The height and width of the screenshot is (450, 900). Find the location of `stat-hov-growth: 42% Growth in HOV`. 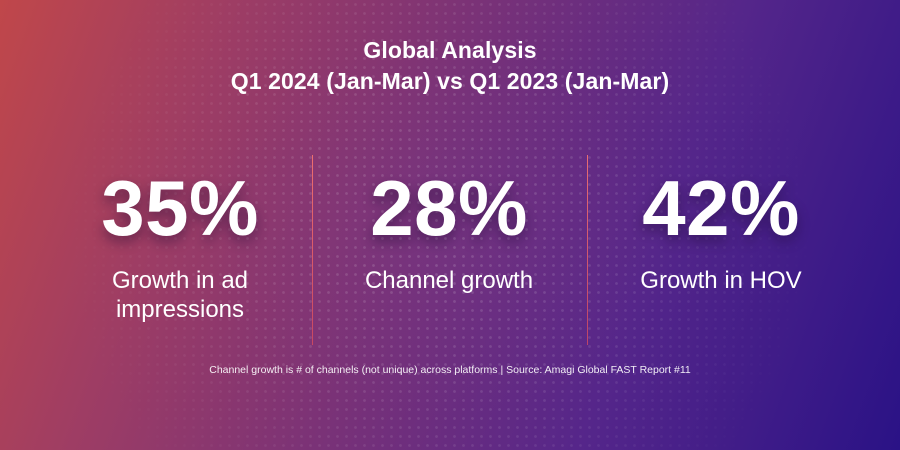

stat-hov-growth: 42% Growth in HOV is located at coordinates (721, 231).